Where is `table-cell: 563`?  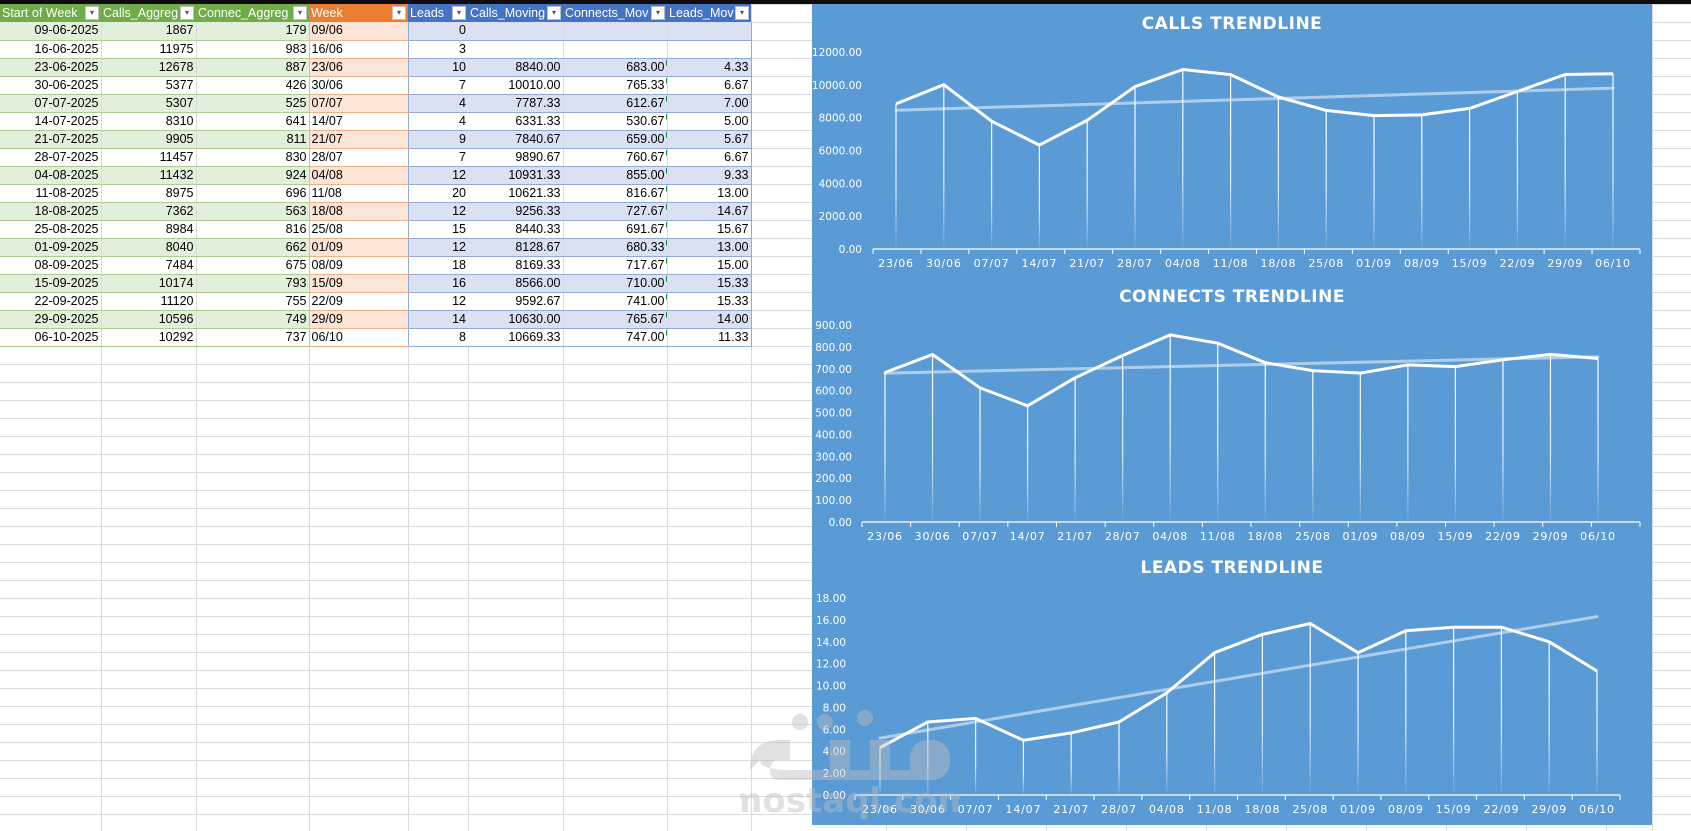
table-cell: 563 is located at coordinates (252, 211).